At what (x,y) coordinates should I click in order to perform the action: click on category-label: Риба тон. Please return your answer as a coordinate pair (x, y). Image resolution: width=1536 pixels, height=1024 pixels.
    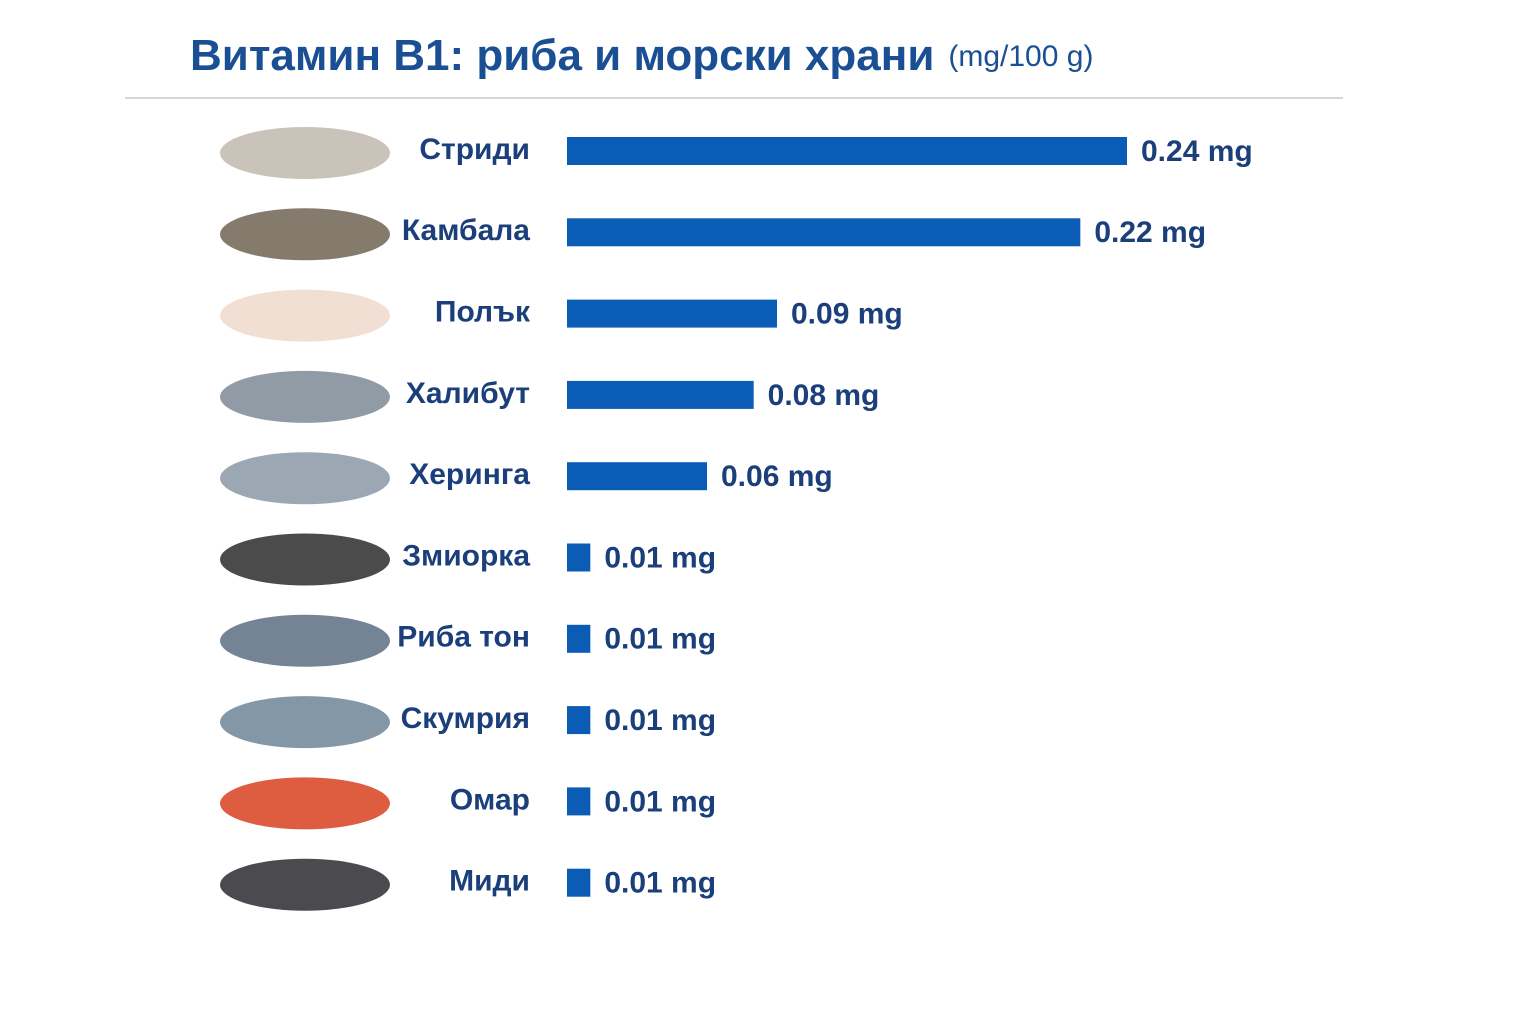
    Looking at the image, I should click on (463, 637).